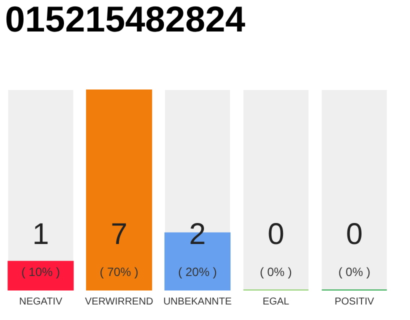 The height and width of the screenshot is (320, 410). I want to click on x-tick-label: VERWIRREND, so click(119, 302).